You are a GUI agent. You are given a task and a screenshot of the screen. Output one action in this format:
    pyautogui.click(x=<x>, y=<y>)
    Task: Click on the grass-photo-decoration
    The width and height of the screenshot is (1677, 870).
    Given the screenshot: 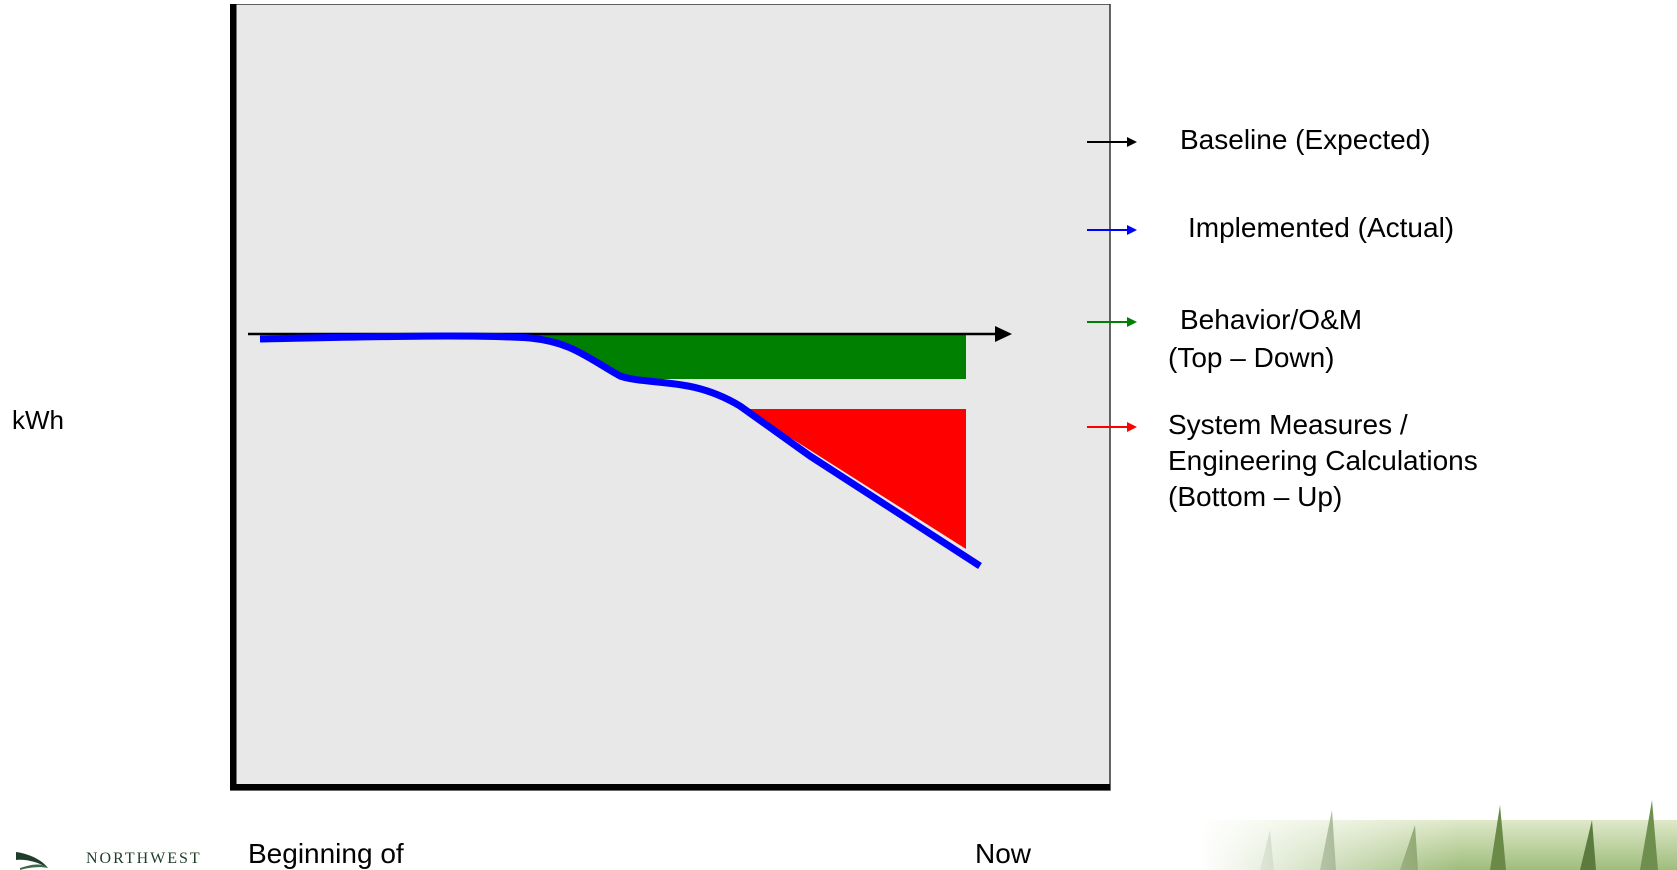 What is the action you would take?
    pyautogui.click(x=1438, y=835)
    